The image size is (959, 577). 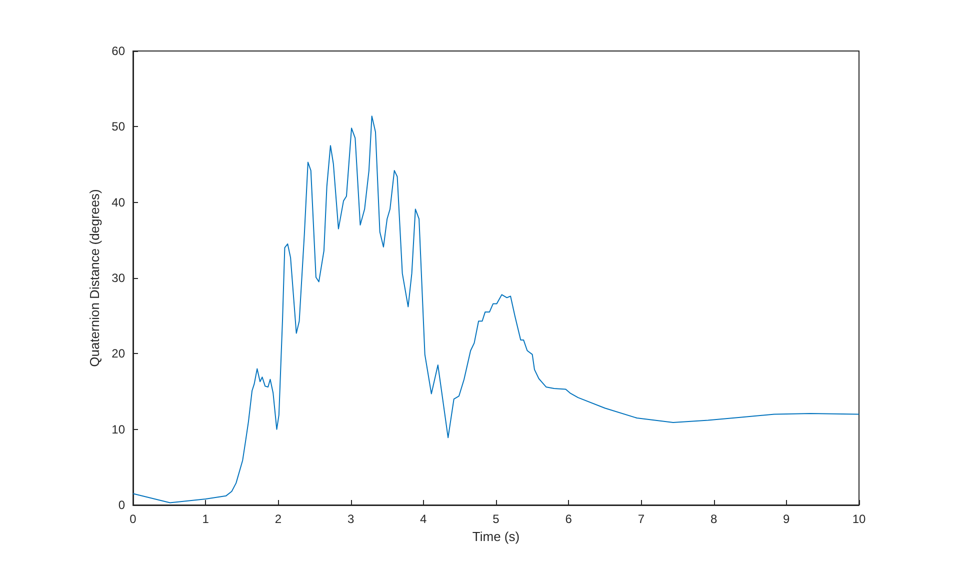 I want to click on y-tick-label: 20, so click(x=119, y=353).